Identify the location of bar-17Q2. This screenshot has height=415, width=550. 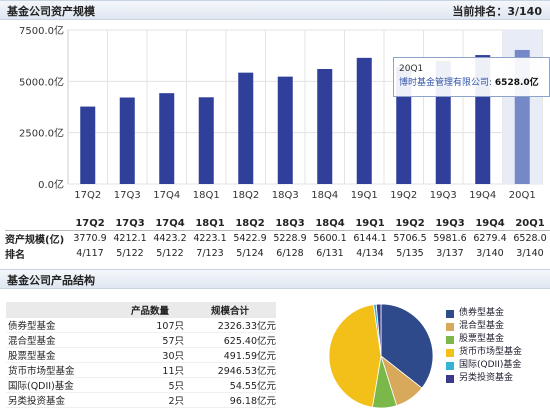
(88, 145).